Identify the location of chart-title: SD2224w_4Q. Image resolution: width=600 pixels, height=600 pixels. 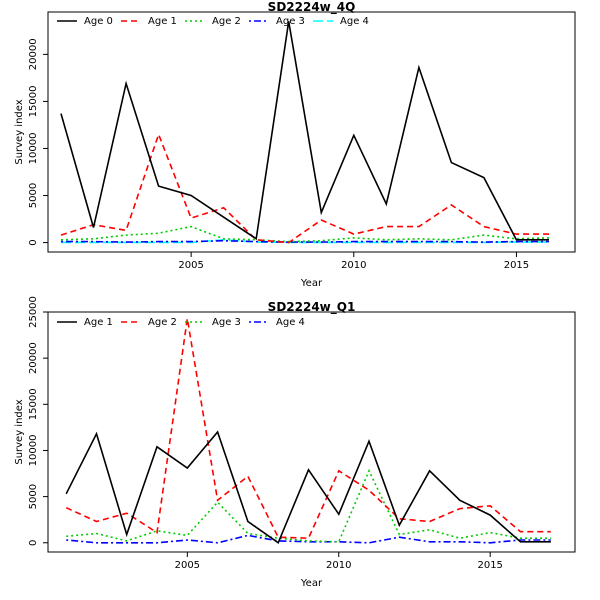
(312, 7).